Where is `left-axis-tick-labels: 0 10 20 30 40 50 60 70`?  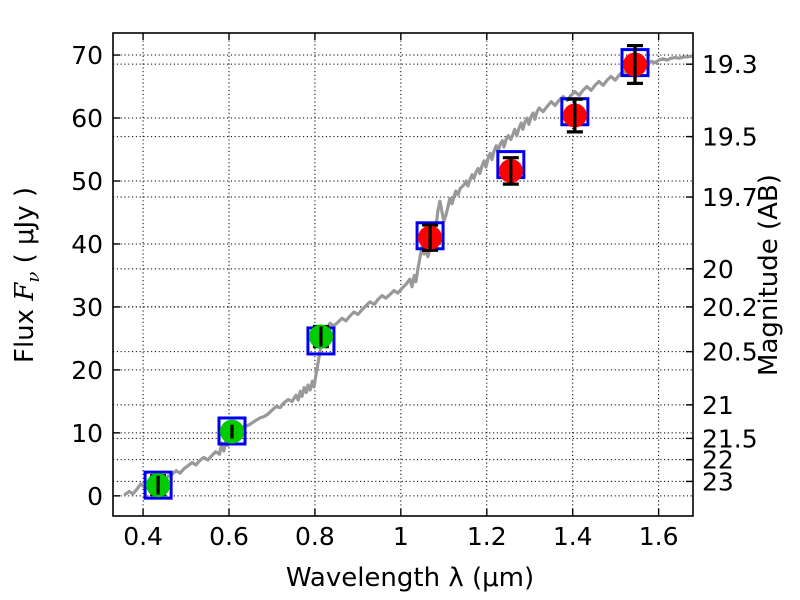
left-axis-tick-labels: 0 10 20 30 40 50 60 70 is located at coordinates (87, 276).